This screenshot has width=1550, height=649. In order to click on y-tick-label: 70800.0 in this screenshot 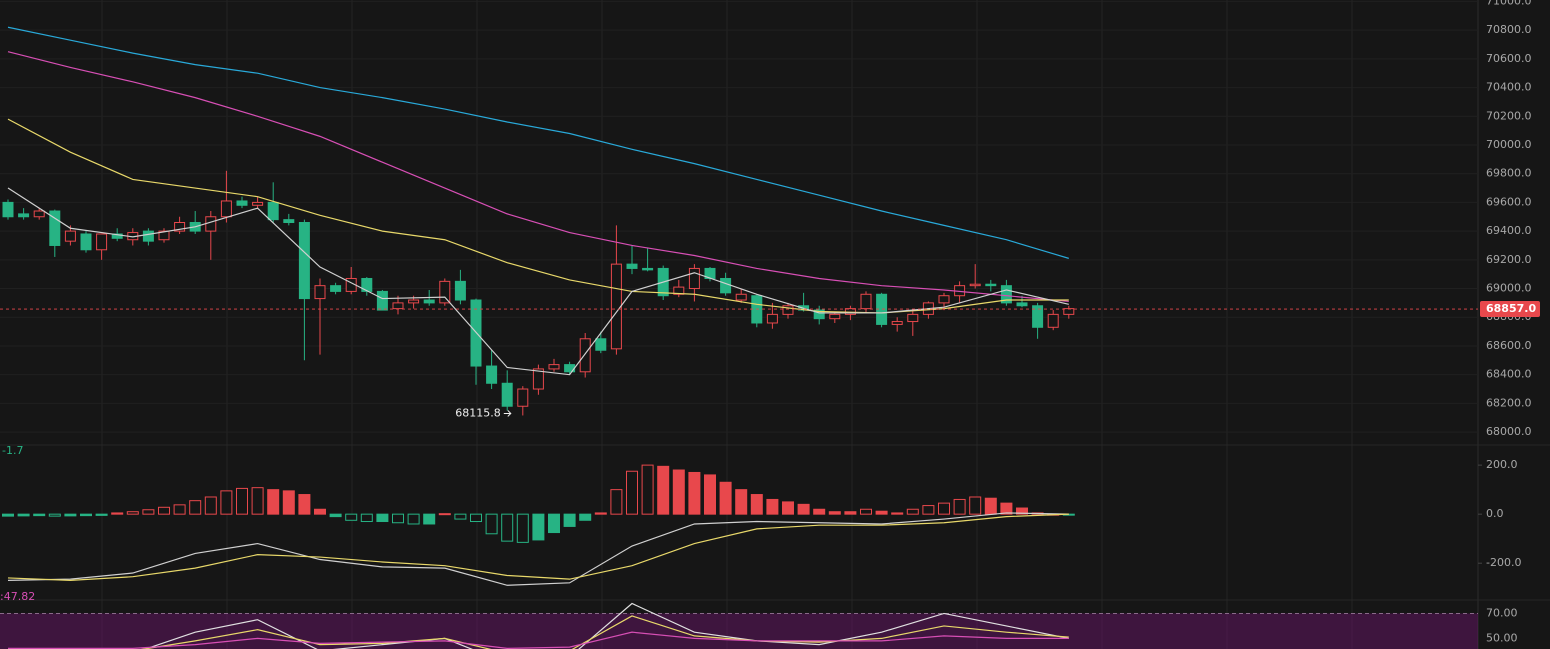, I will do `click(1509, 29)`.